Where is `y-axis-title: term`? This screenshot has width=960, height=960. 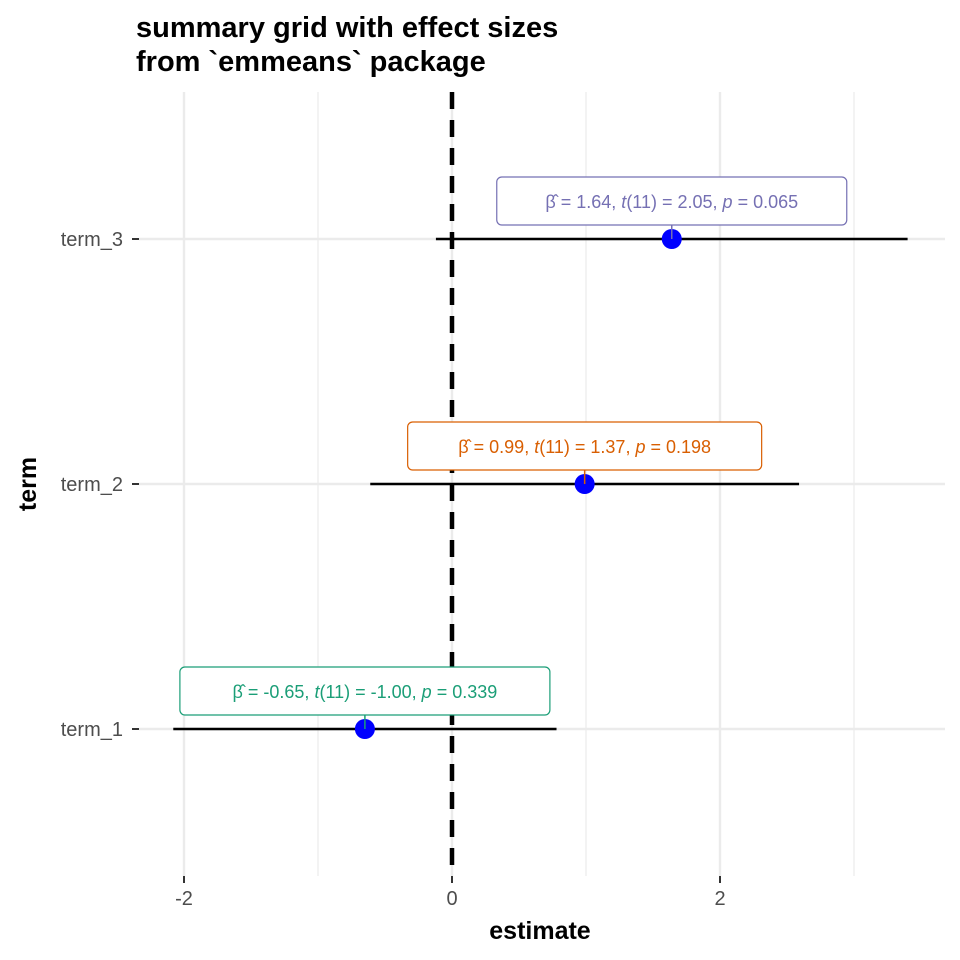 y-axis-title: term is located at coordinates (28, 484).